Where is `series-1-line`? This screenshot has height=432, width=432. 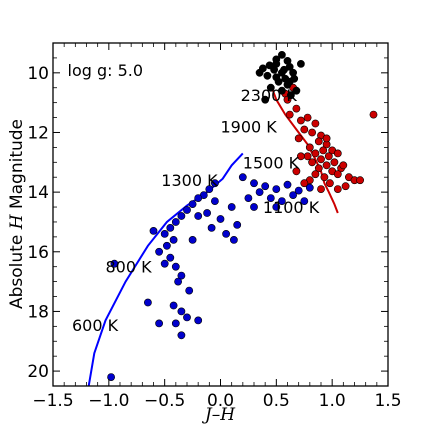
series-1-line is located at coordinates (304, 149).